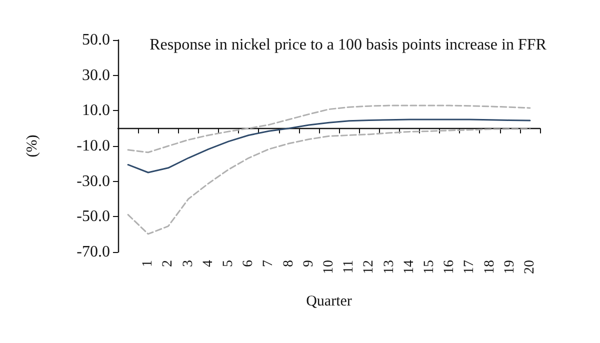  Describe the element at coordinates (530, 267) in the screenshot. I see `x-tick-label: 20` at that location.